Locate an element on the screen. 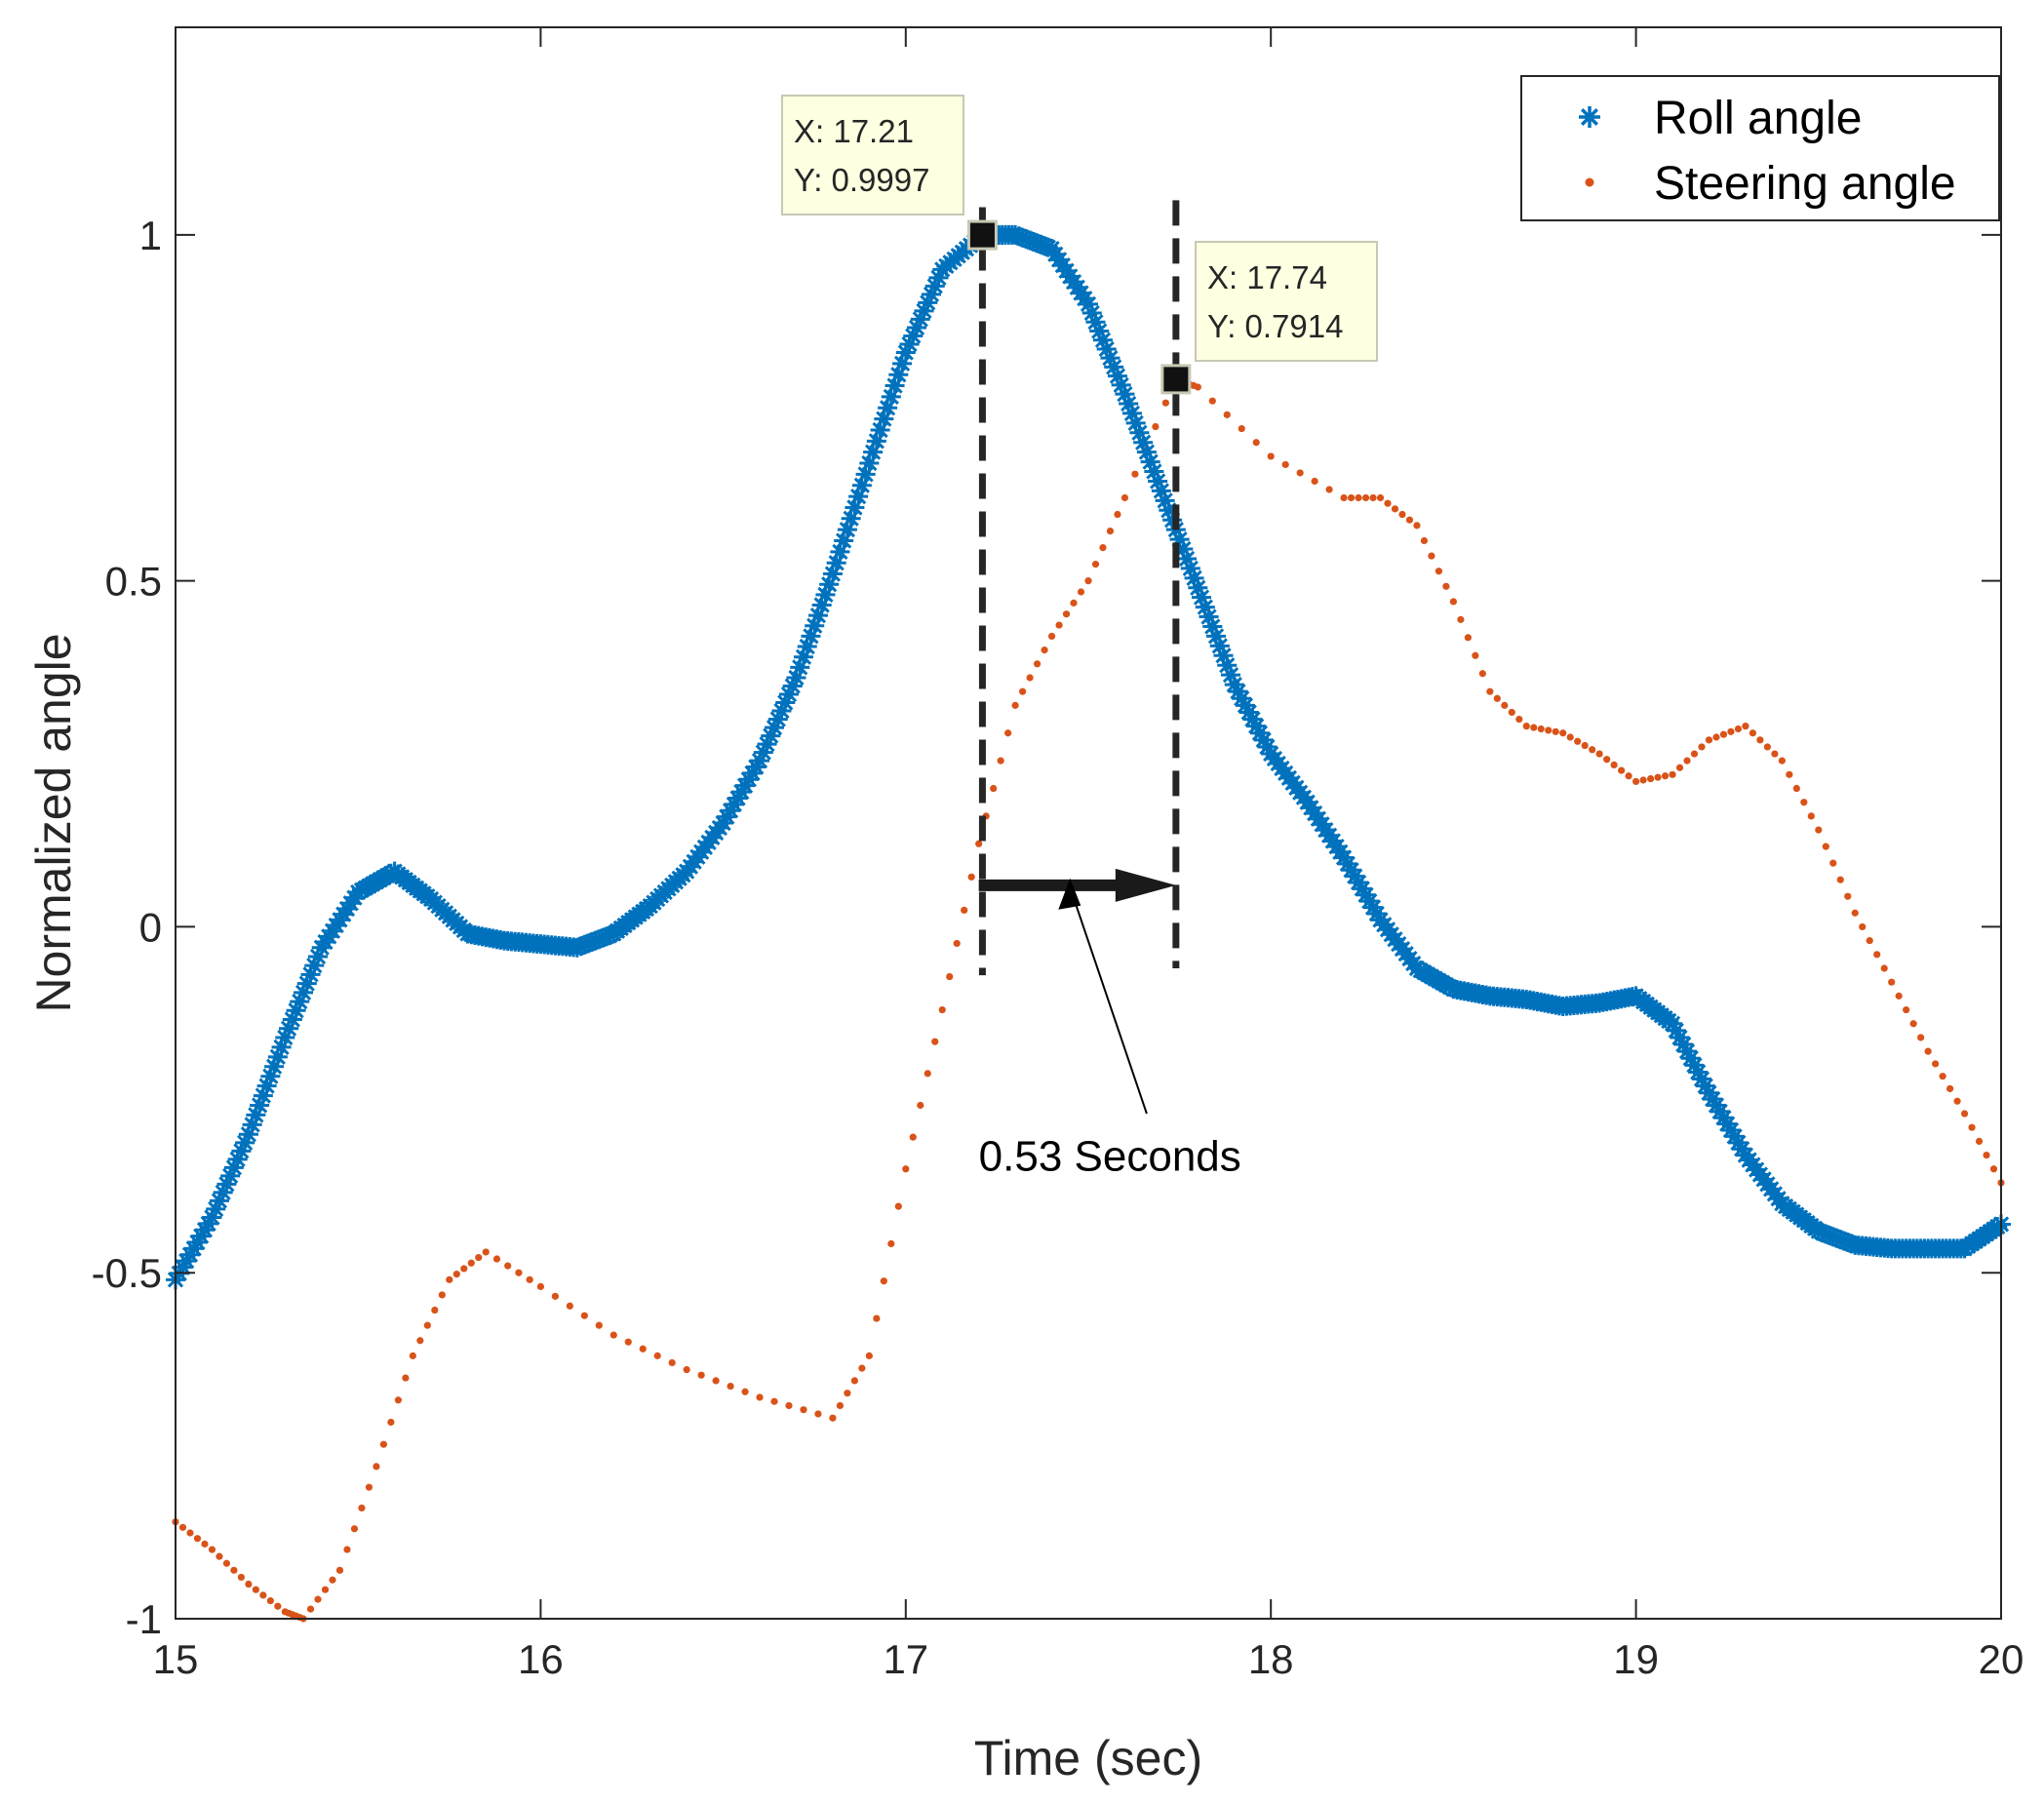 The height and width of the screenshot is (1804, 2044). x-tick-label-1: 16 is located at coordinates (541, 1659).